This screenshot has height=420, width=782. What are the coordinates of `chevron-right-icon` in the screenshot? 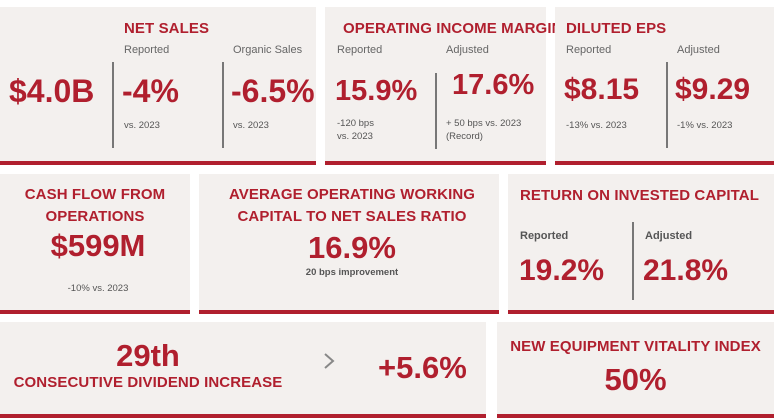 It's located at (329, 363).